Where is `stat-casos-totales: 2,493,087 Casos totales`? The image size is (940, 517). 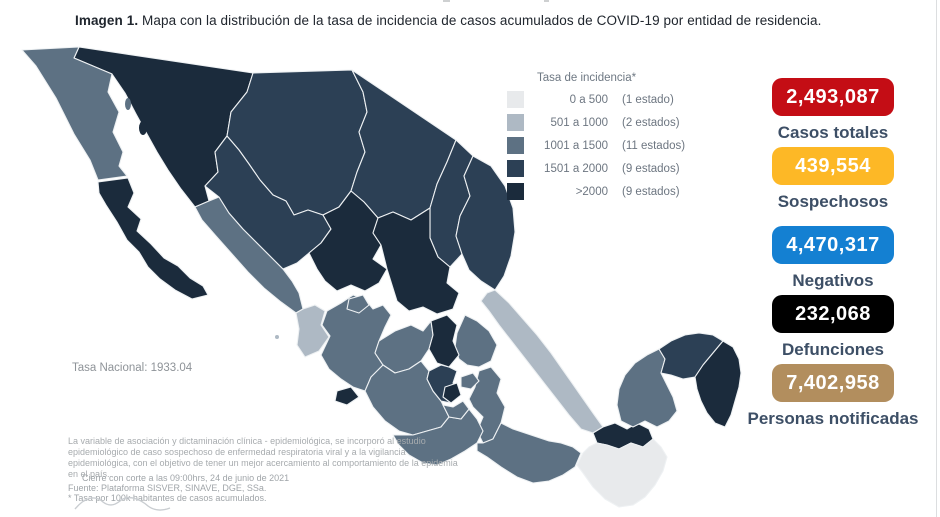
stat-casos-totales: 2,493,087 Casos totales is located at coordinates (833, 110).